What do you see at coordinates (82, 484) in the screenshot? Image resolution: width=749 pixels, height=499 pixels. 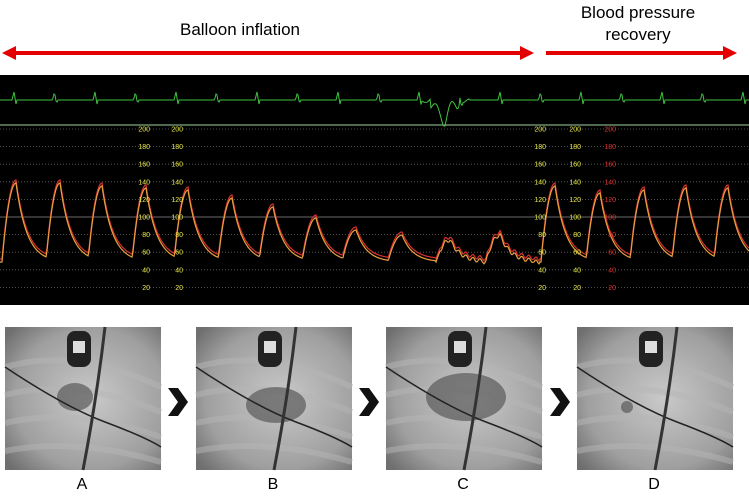 I see `panel-label: A` at bounding box center [82, 484].